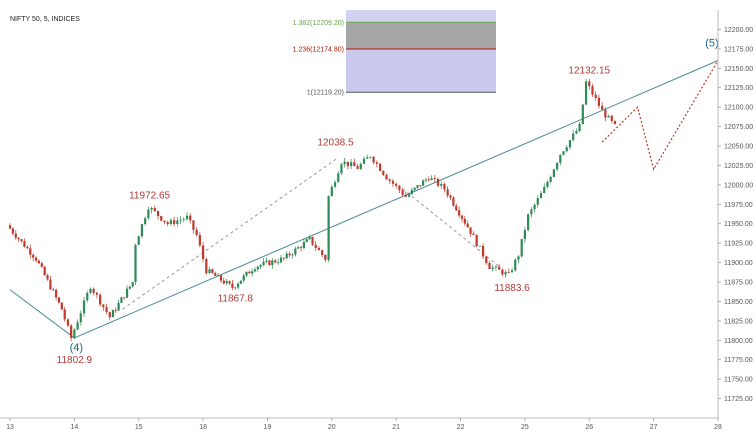  Describe the element at coordinates (236, 298) in the screenshot. I see `price-annotation: 11867.8` at that location.